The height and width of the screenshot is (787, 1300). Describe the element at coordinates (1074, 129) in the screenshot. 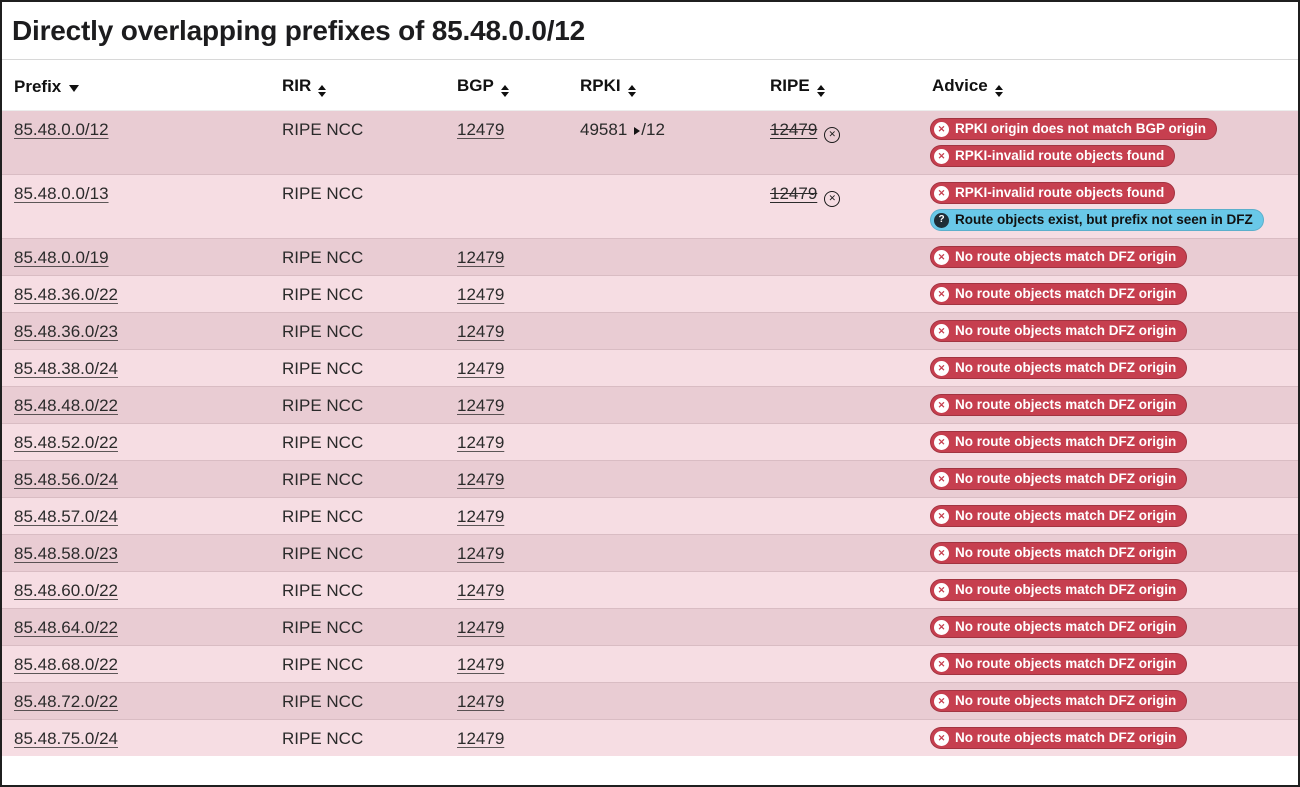

I see `advice-badge-danger: ✕ RPKI origin does not match BGP origin` at that location.